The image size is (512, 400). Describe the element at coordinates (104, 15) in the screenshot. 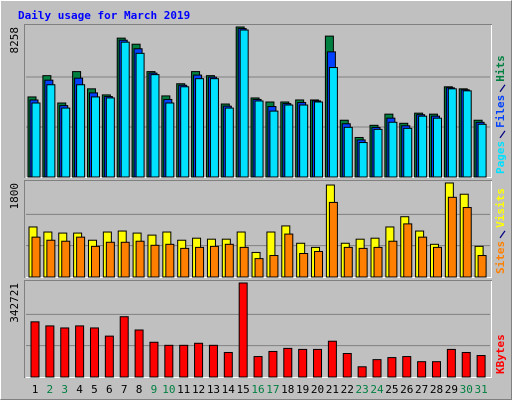

I see `chart-title: Daily usage for March 2019` at that location.